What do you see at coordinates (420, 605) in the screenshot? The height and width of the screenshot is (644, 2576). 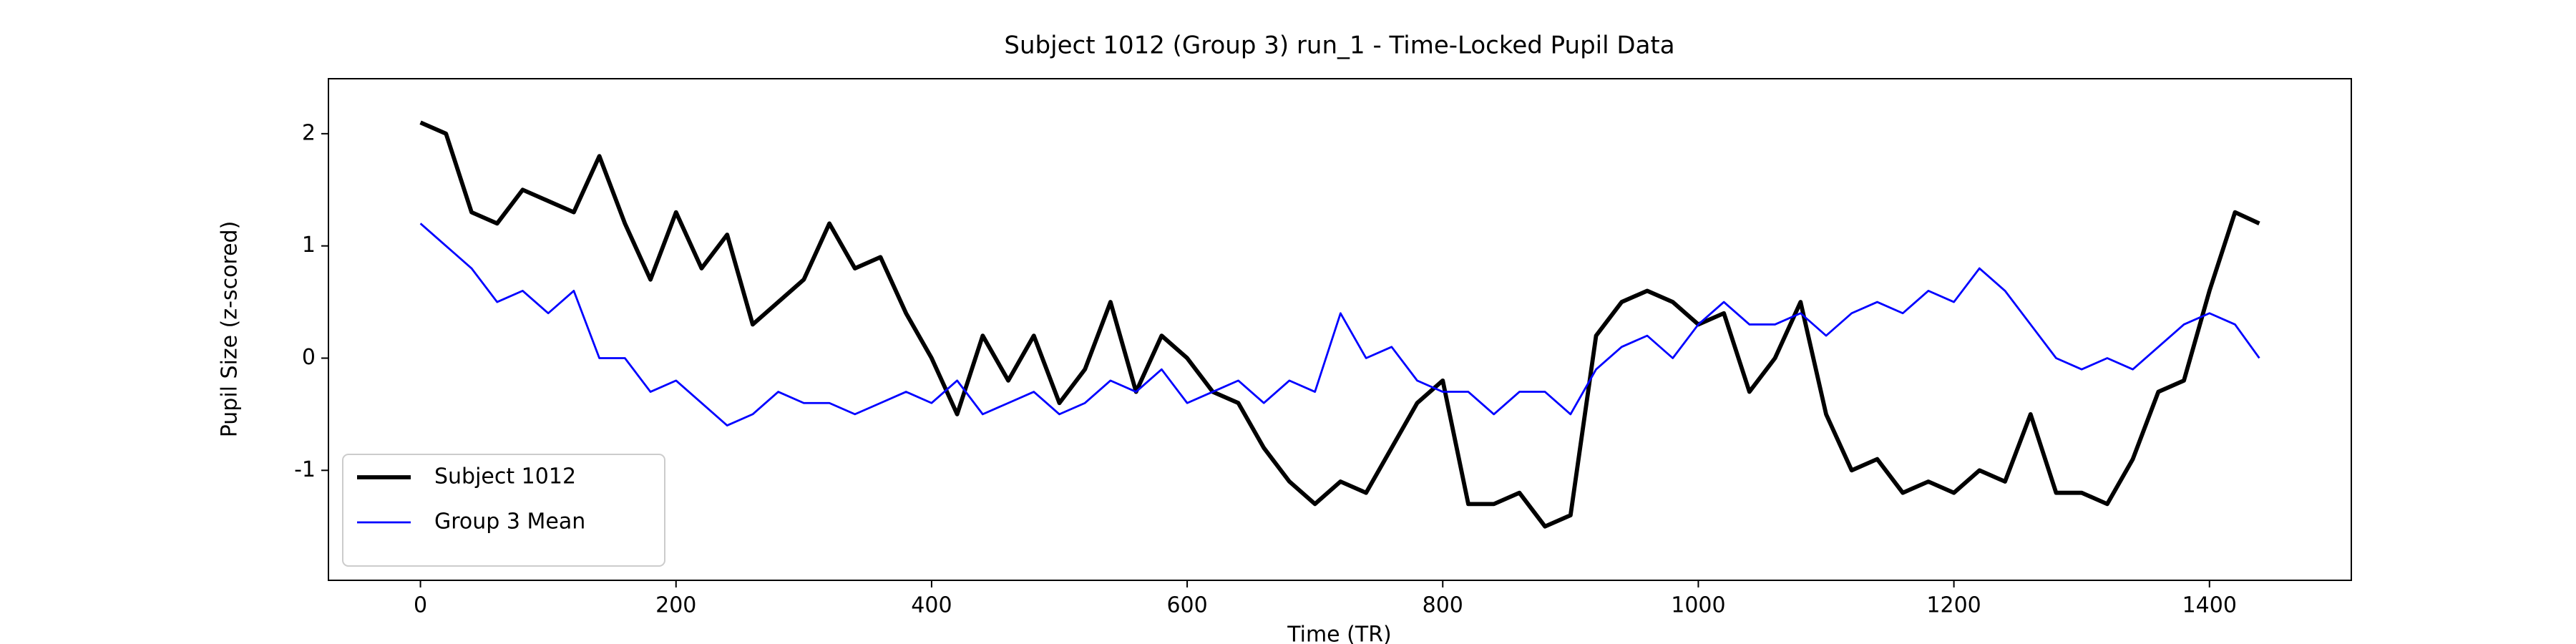 I see `x-tick-label: 0` at bounding box center [420, 605].